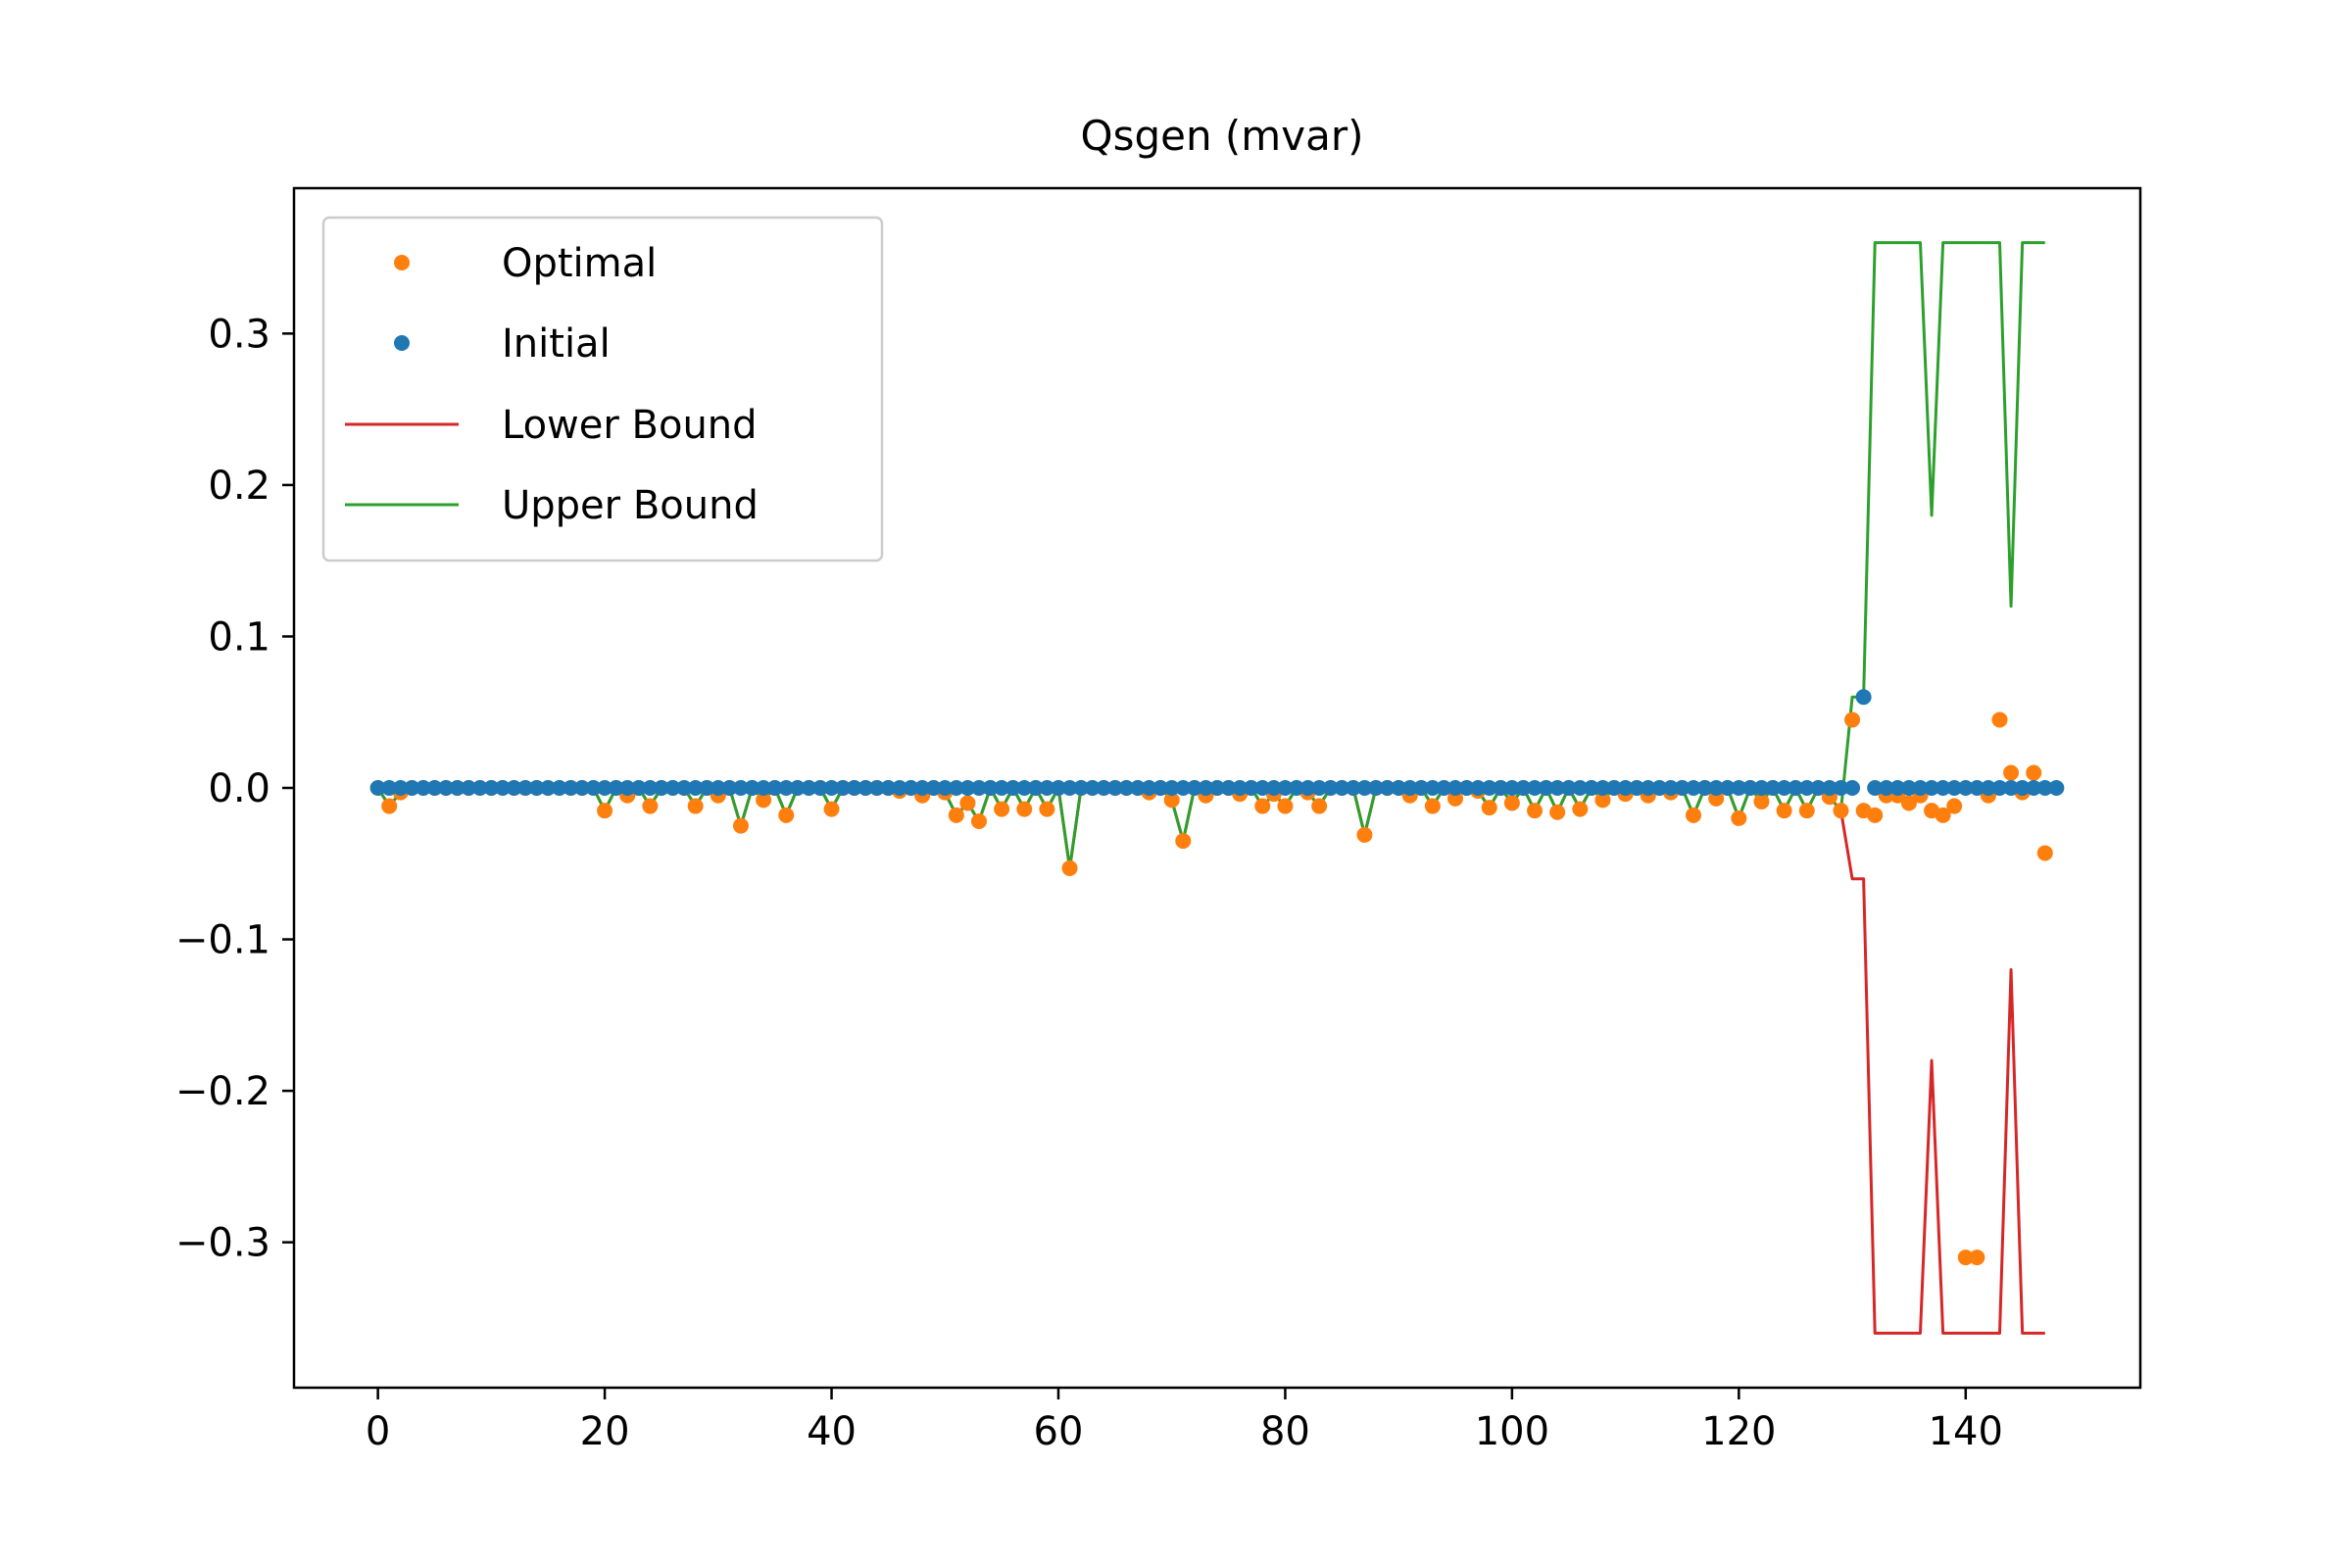  I want to click on x-tick-label: 0, so click(378, 1431).